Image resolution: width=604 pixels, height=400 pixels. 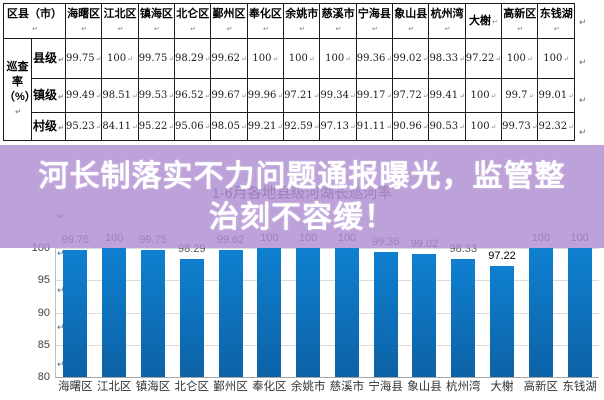 What do you see at coordinates (502, 387) in the screenshot?
I see `x-axis-category-label: 大榭` at bounding box center [502, 387].